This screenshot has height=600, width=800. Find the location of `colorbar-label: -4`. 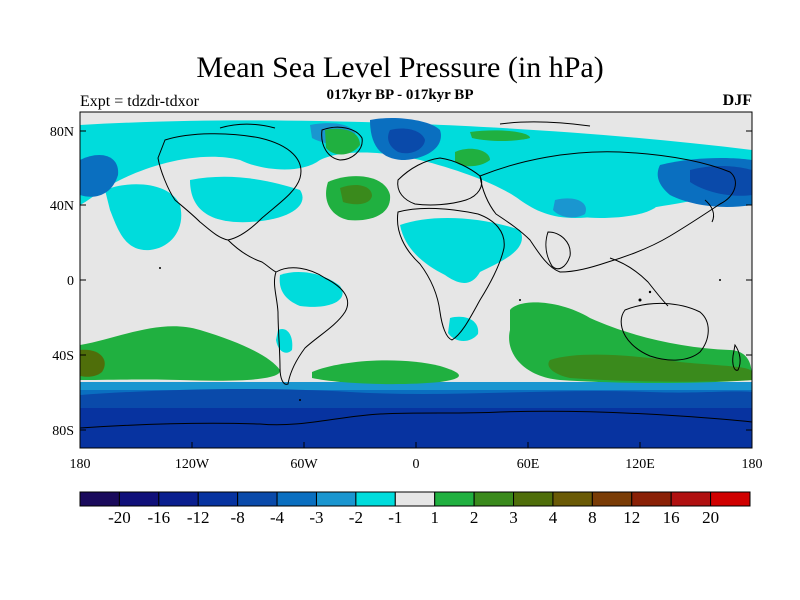

colorbar-label: -4 is located at coordinates (277, 517).